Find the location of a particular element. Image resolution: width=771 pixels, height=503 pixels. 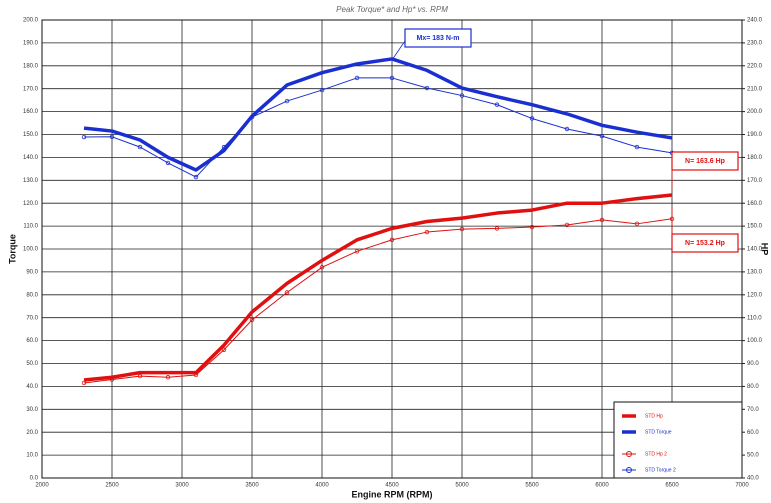

legend-label: STD Hp is located at coordinates (654, 416).